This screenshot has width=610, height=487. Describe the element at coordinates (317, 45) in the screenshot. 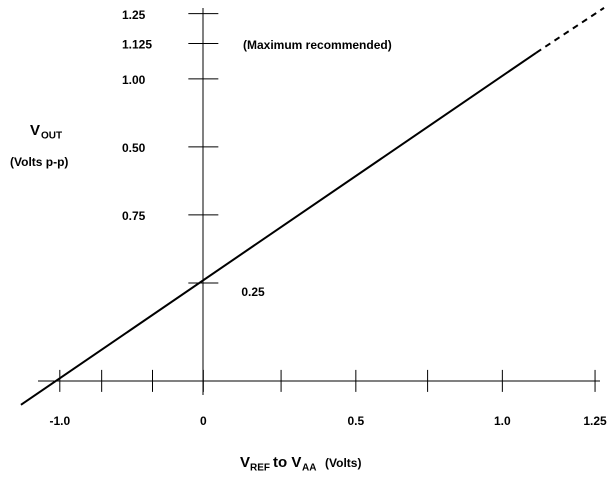

I see `annotation: (Maximum recommended)` at that location.